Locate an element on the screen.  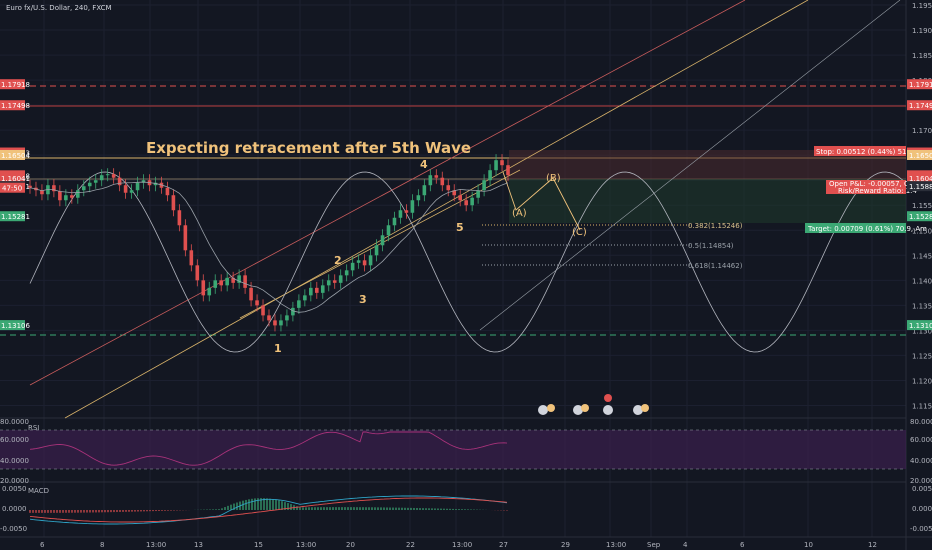
stop-tag is located at coordinates (860, 151).